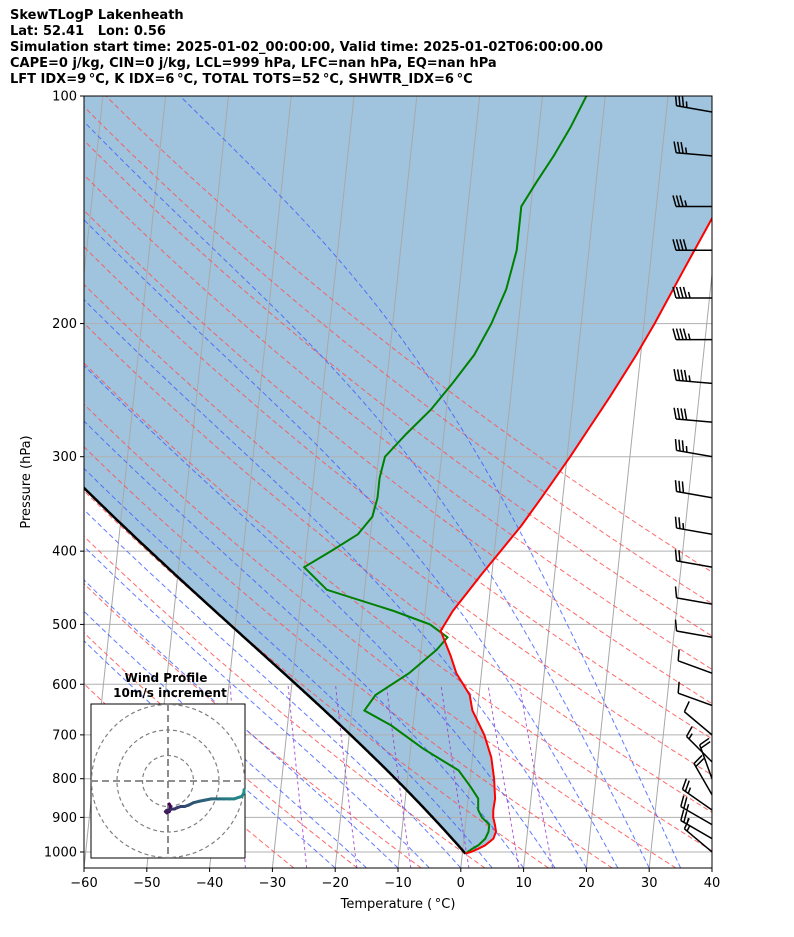 This screenshot has width=794, height=937. I want to click on x-tick-label: −60, so click(83, 883).